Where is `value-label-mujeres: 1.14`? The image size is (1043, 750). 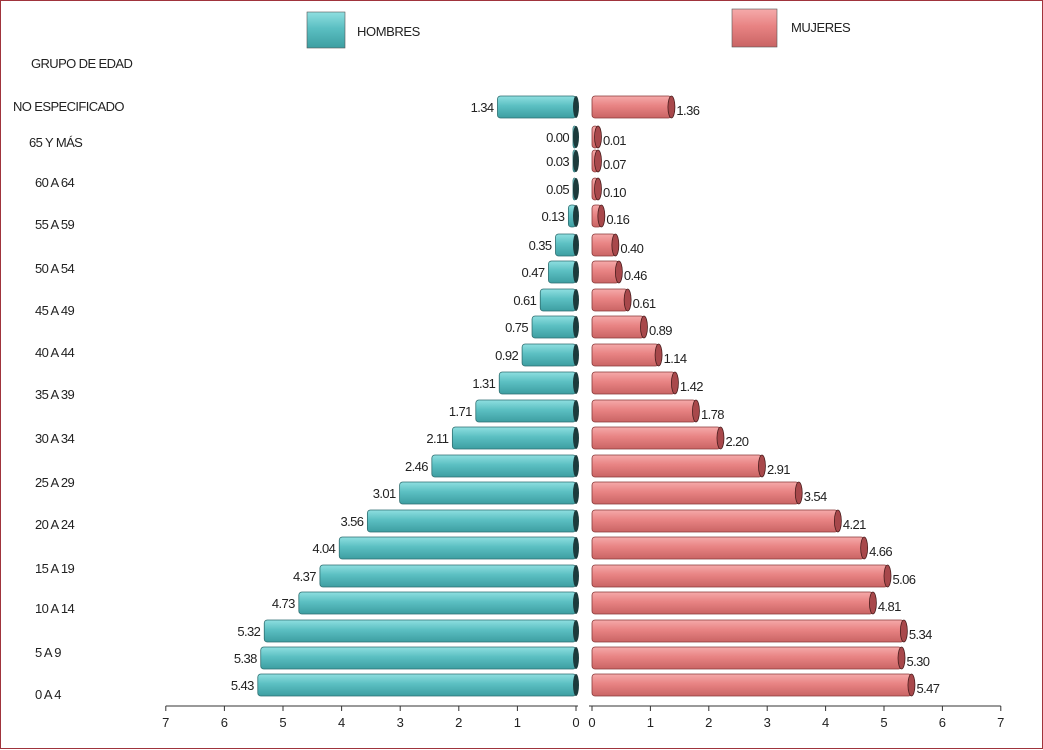
value-label-mujeres: 1.14 is located at coordinates (675, 358).